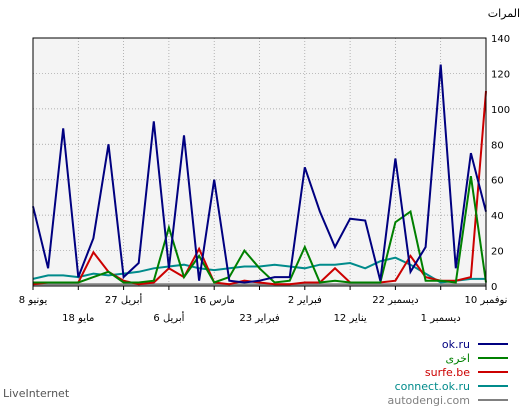 The height and width of the screenshot is (407, 520). I want to click on y-tick-label: 60, so click(497, 181).